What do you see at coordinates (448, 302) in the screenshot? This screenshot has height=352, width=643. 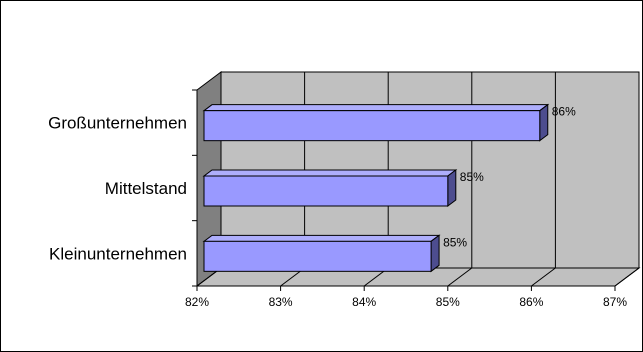 I see `x-tick-label: 85%` at bounding box center [448, 302].